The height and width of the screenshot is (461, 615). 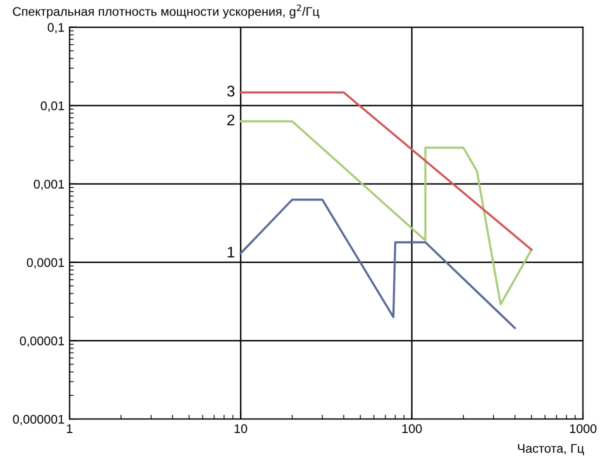 What do you see at coordinates (412, 429) in the screenshot?
I see `x-tick-label: 100` at bounding box center [412, 429].